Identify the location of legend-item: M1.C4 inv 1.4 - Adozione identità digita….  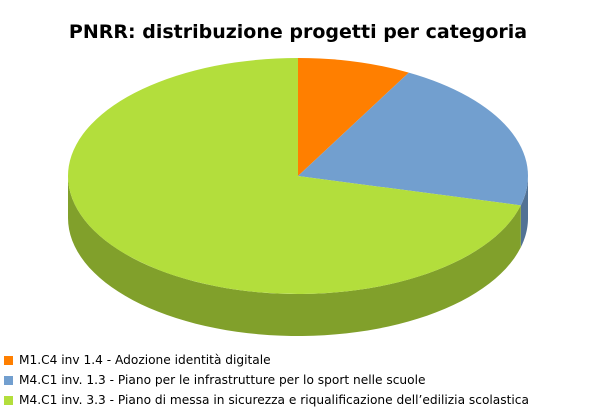
(266, 360).